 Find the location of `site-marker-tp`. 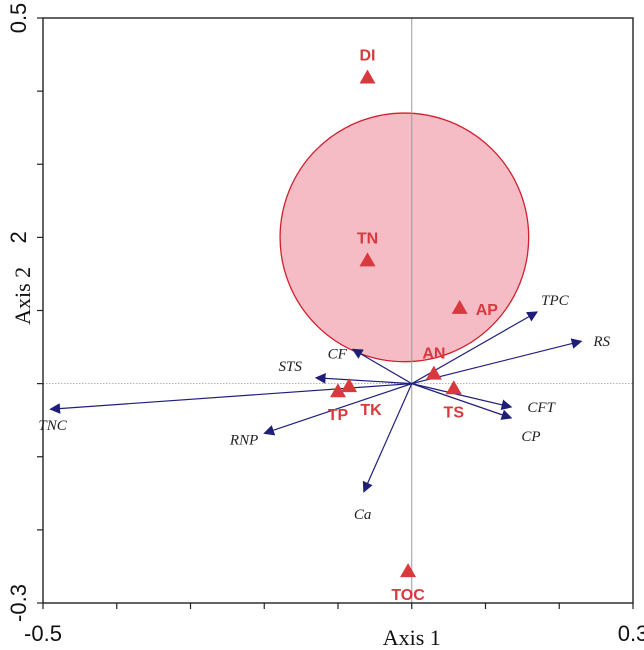

site-marker-tp is located at coordinates (338, 390).